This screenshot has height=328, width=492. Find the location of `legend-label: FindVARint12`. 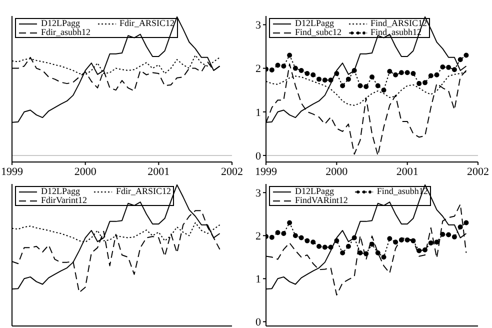

legend-label: FindVARint12 is located at coordinates (321, 200).